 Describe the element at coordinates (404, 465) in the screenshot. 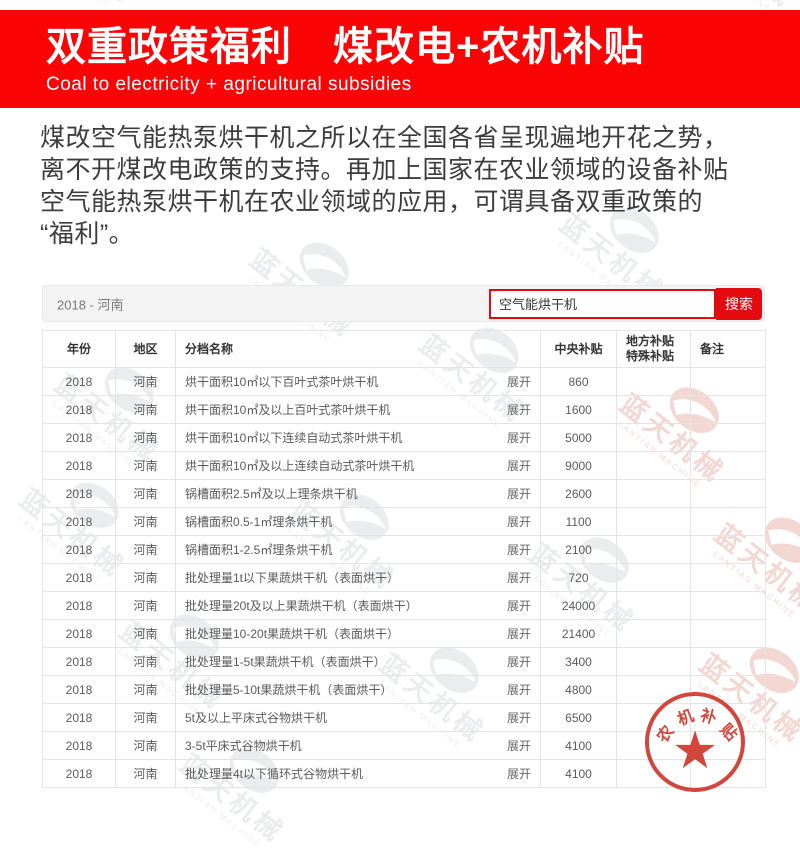

I see `table-row: 2018 河南 烘干面积10㎡及以上连续自动式茶叶烘干机 展开 9000` at that location.